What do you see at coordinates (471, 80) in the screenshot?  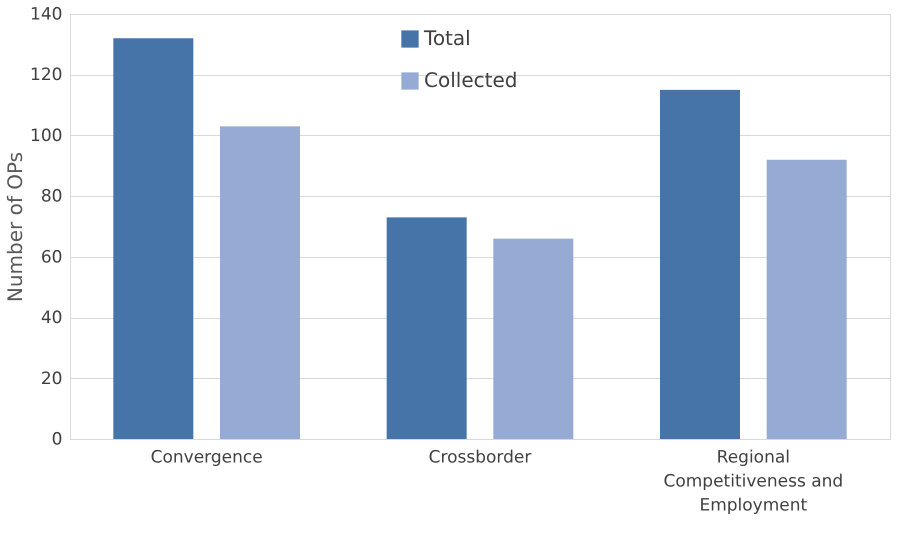 I see `legend-label: Collected` at bounding box center [471, 80].